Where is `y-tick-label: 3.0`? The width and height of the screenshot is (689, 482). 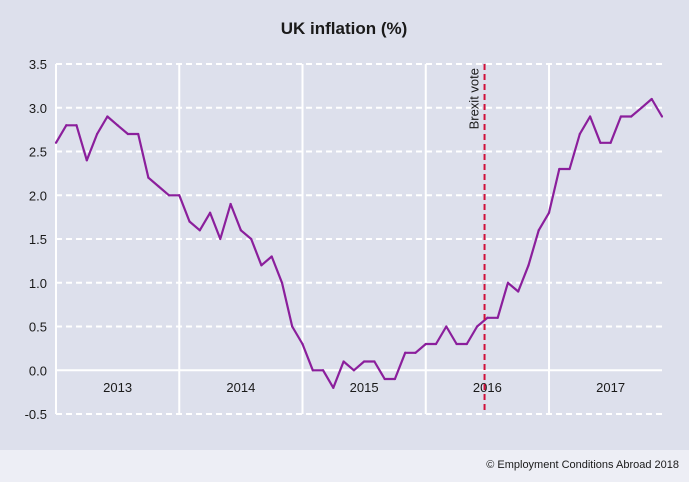
y-tick-label: 3.0 is located at coordinates (38, 108).